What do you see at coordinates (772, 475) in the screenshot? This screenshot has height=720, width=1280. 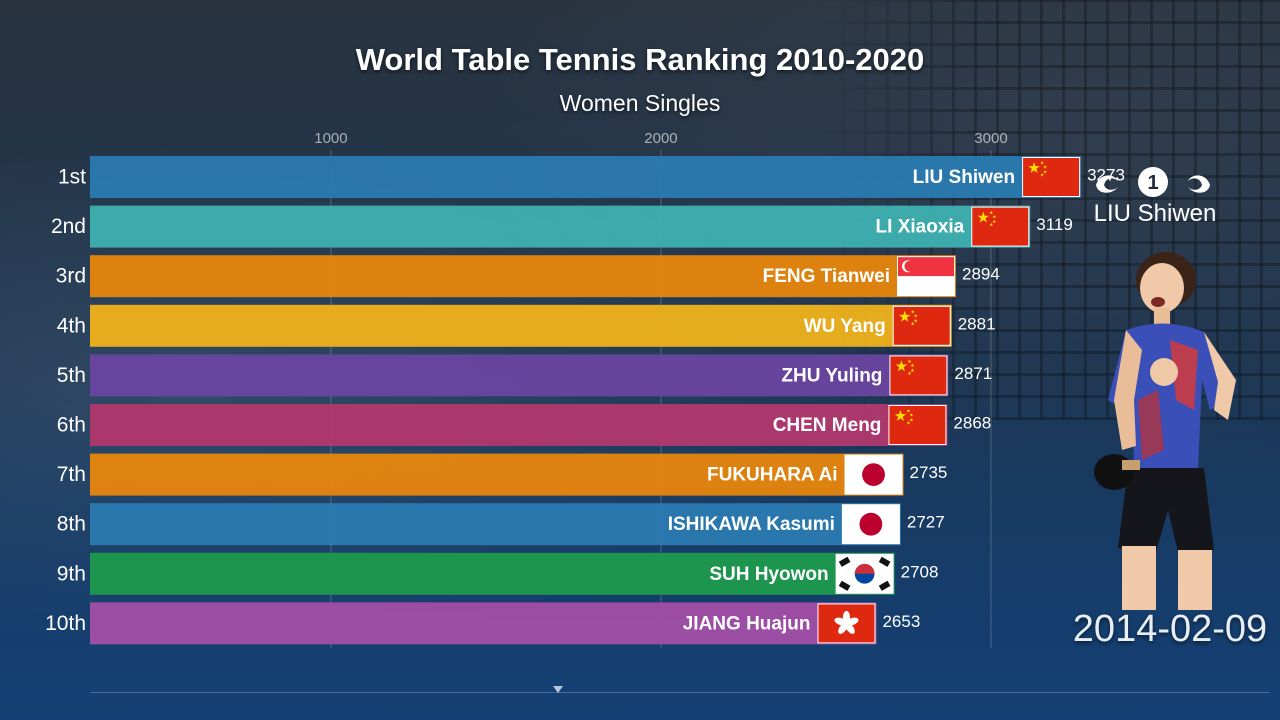 I see `player-name-label: FUKUHARA Ai` at bounding box center [772, 475].